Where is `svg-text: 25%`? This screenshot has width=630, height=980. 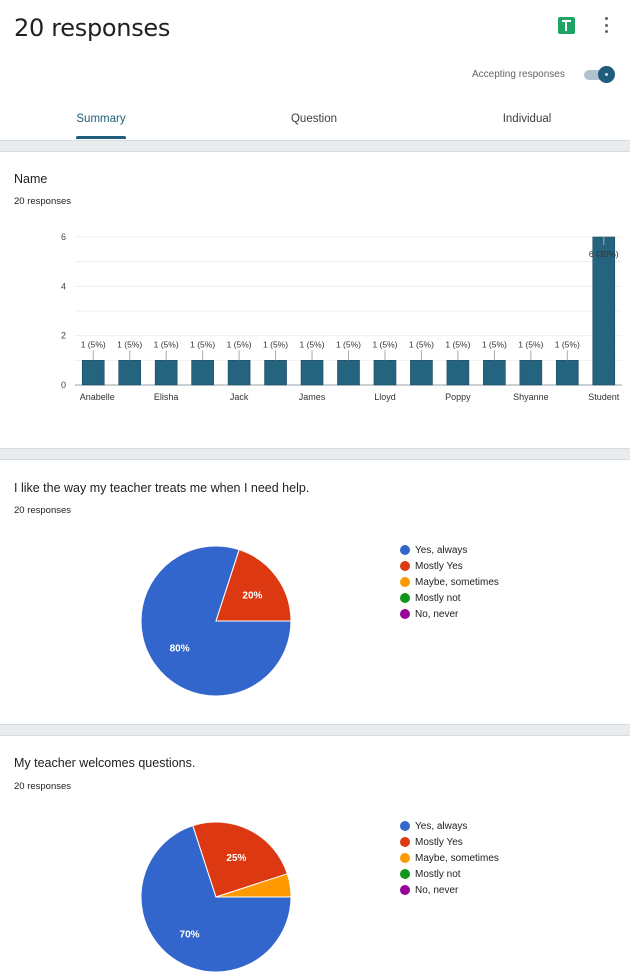 svg-text: 25% is located at coordinates (236, 858).